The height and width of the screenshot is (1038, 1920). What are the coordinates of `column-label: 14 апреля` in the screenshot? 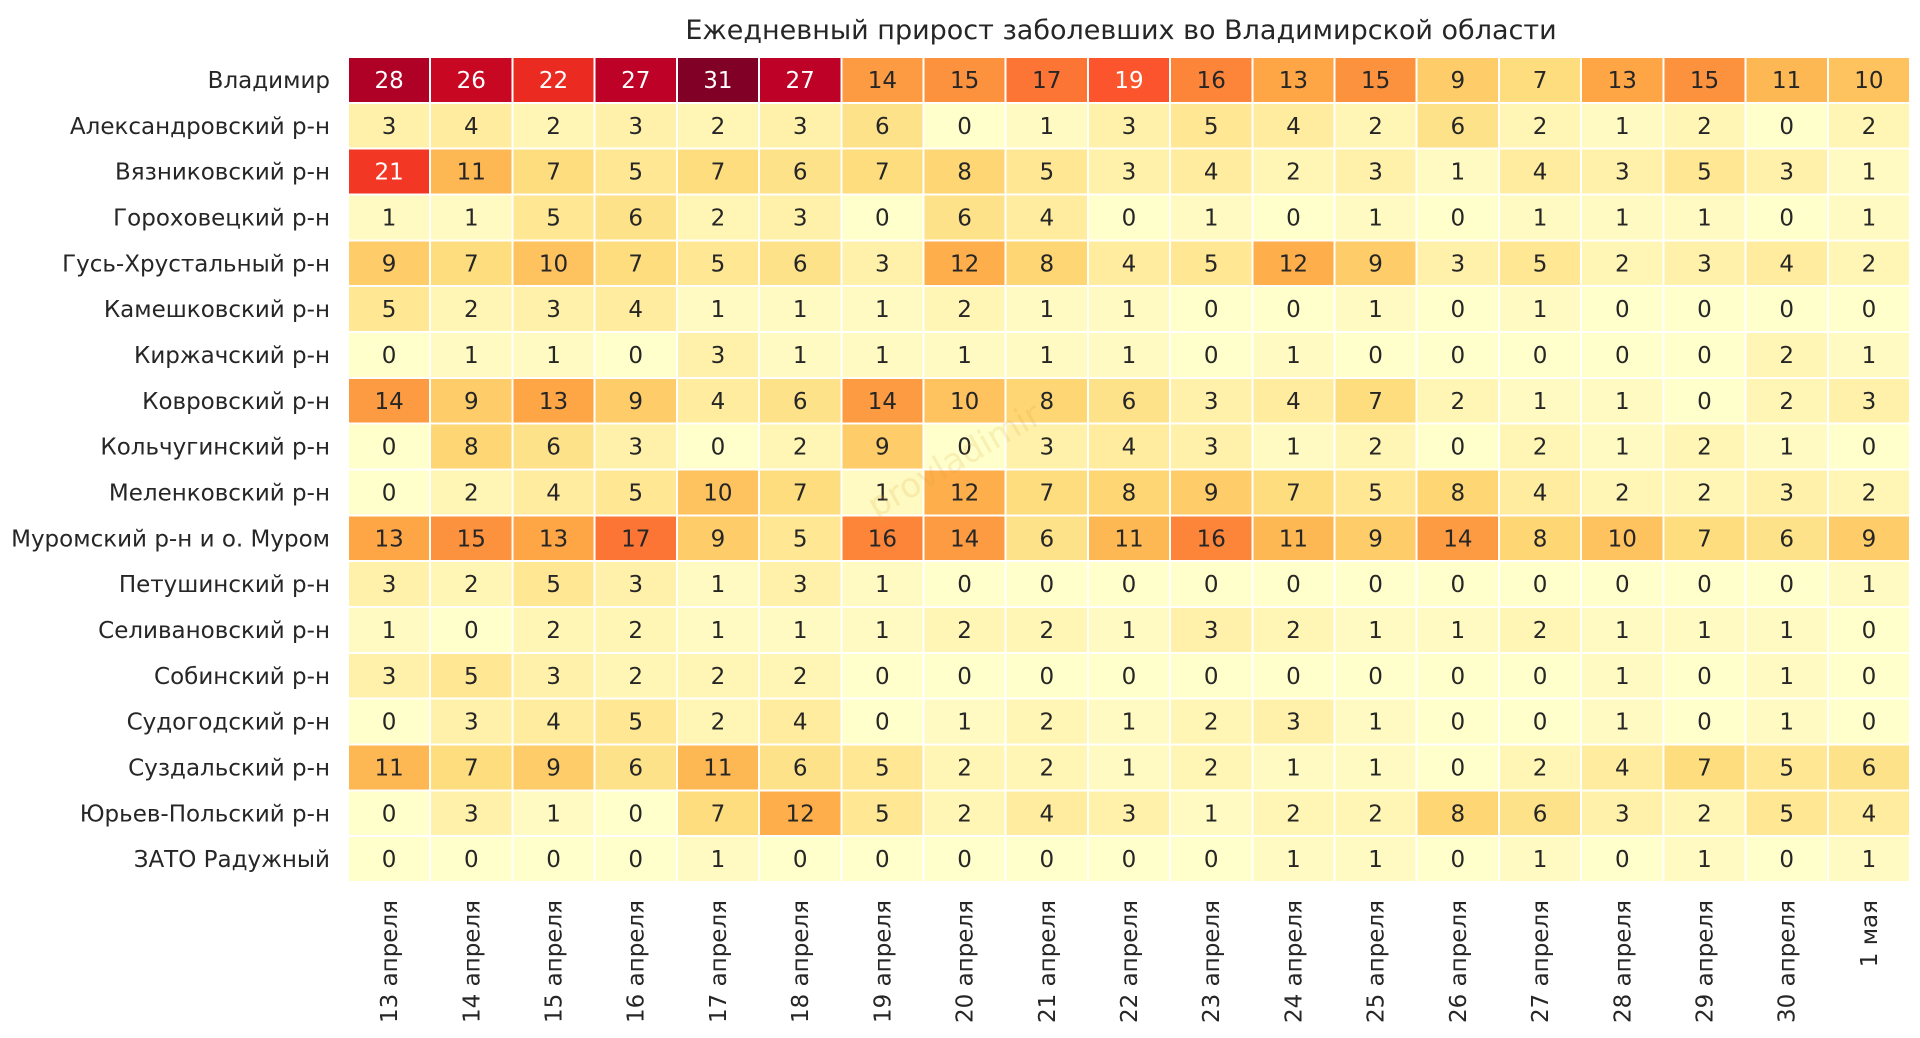 It's located at (472, 961).